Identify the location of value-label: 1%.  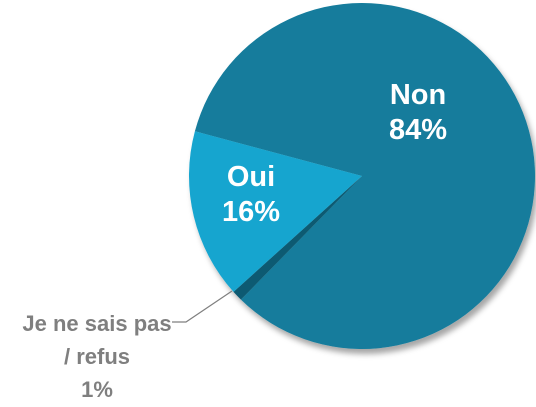
(97, 389).